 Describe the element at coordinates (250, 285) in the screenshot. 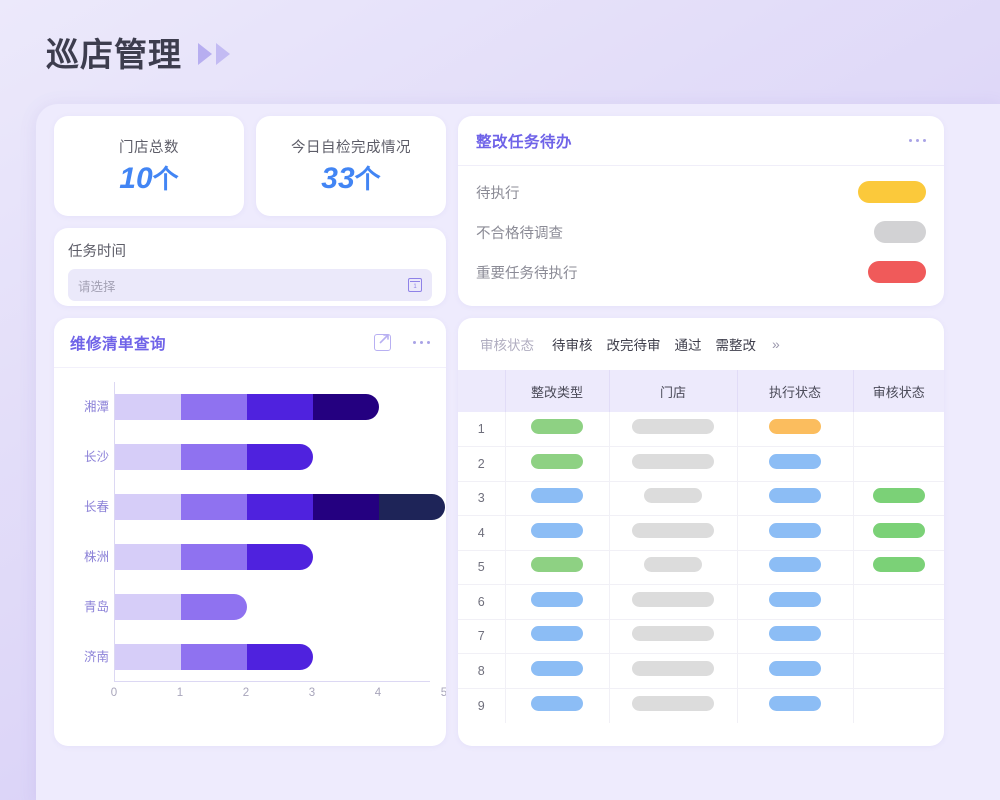

I see `task-time-input: 请选择` at that location.